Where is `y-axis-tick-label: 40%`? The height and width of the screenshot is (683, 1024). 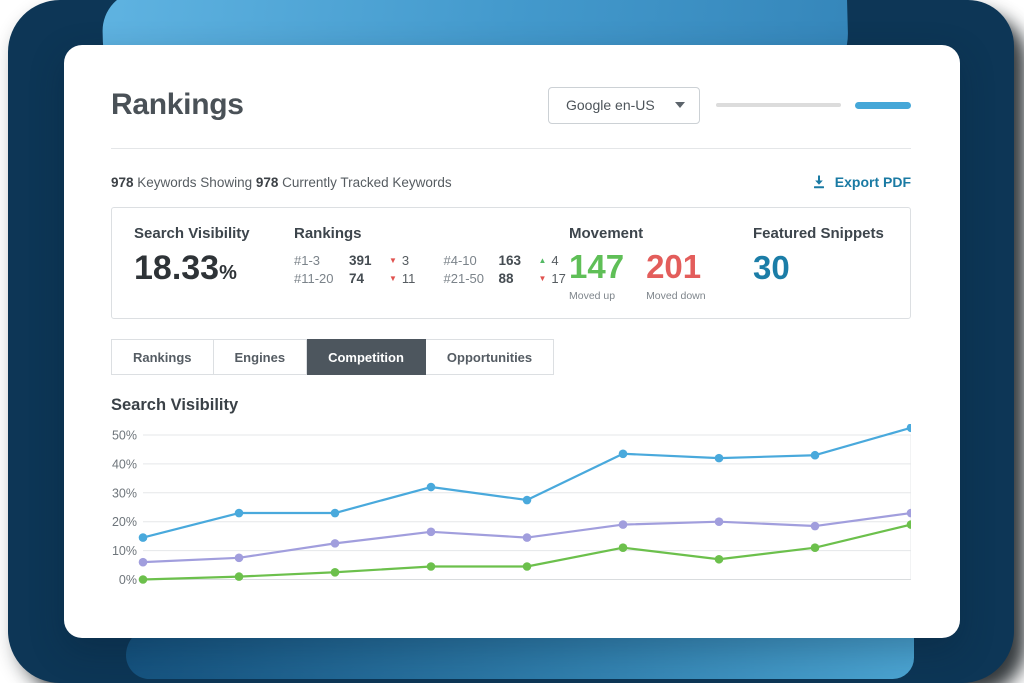 y-axis-tick-label: 40% is located at coordinates (124, 464).